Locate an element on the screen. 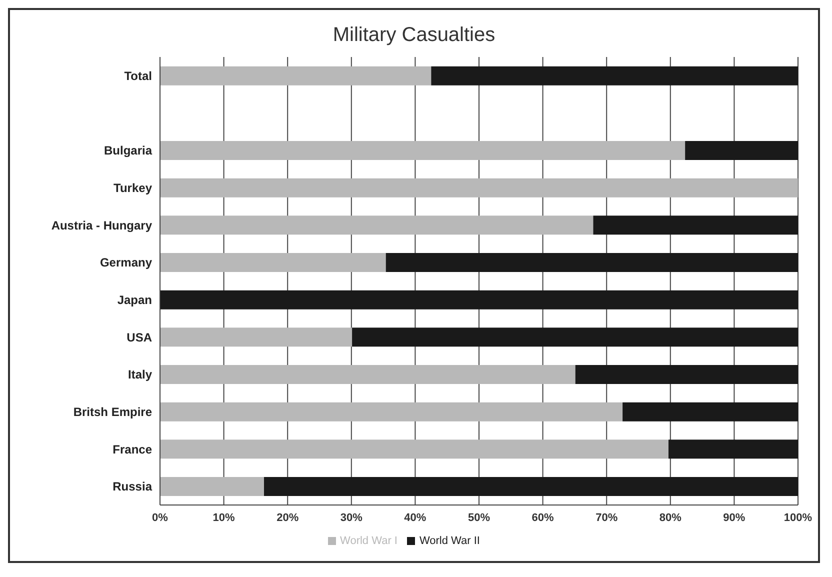  y-tick-label: Bulgaria is located at coordinates (128, 151).